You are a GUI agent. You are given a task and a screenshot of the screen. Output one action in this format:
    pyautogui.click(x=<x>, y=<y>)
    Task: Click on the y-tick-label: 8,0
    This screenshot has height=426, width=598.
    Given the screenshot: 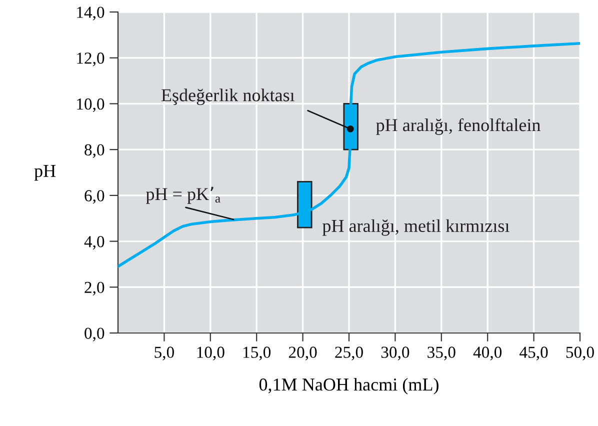 What is the action you would take?
    pyautogui.click(x=94, y=151)
    